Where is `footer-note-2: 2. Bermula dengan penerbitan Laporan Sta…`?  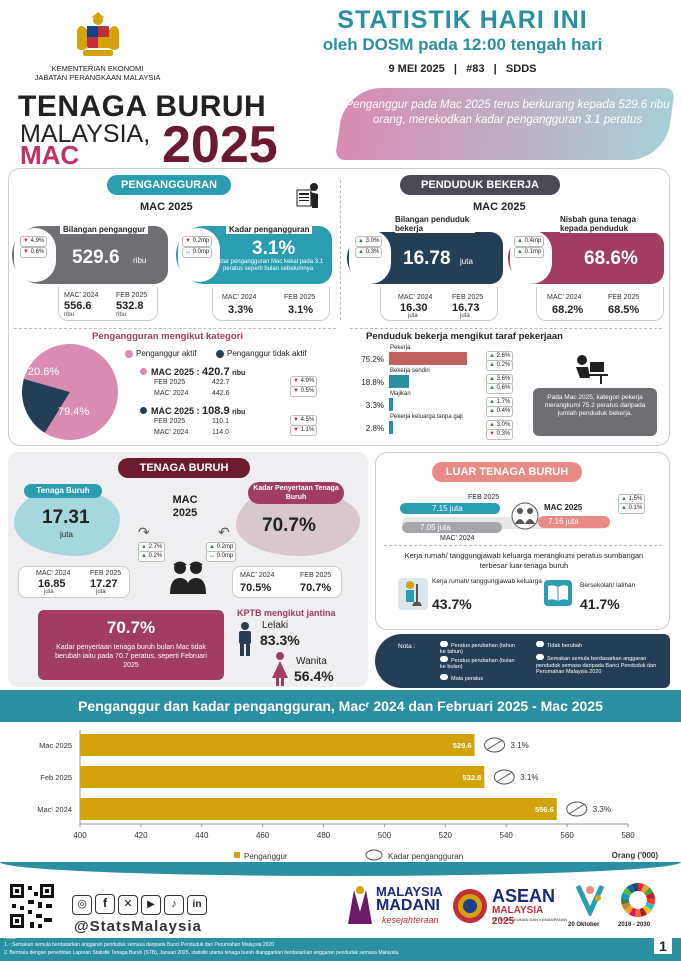
footer-note-2: 2. Bermula dengan penerbitan Laporan Sta… is located at coordinates (202, 953).